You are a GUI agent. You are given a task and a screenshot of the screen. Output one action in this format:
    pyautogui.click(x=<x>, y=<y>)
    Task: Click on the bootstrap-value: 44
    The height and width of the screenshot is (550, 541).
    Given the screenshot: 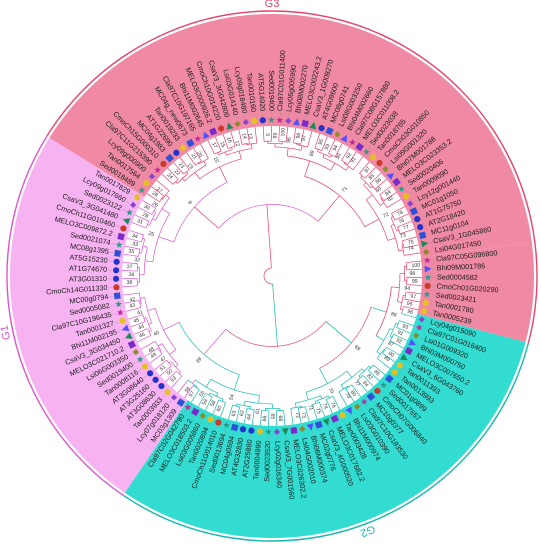 What is the action you would take?
    pyautogui.click(x=142, y=328)
    